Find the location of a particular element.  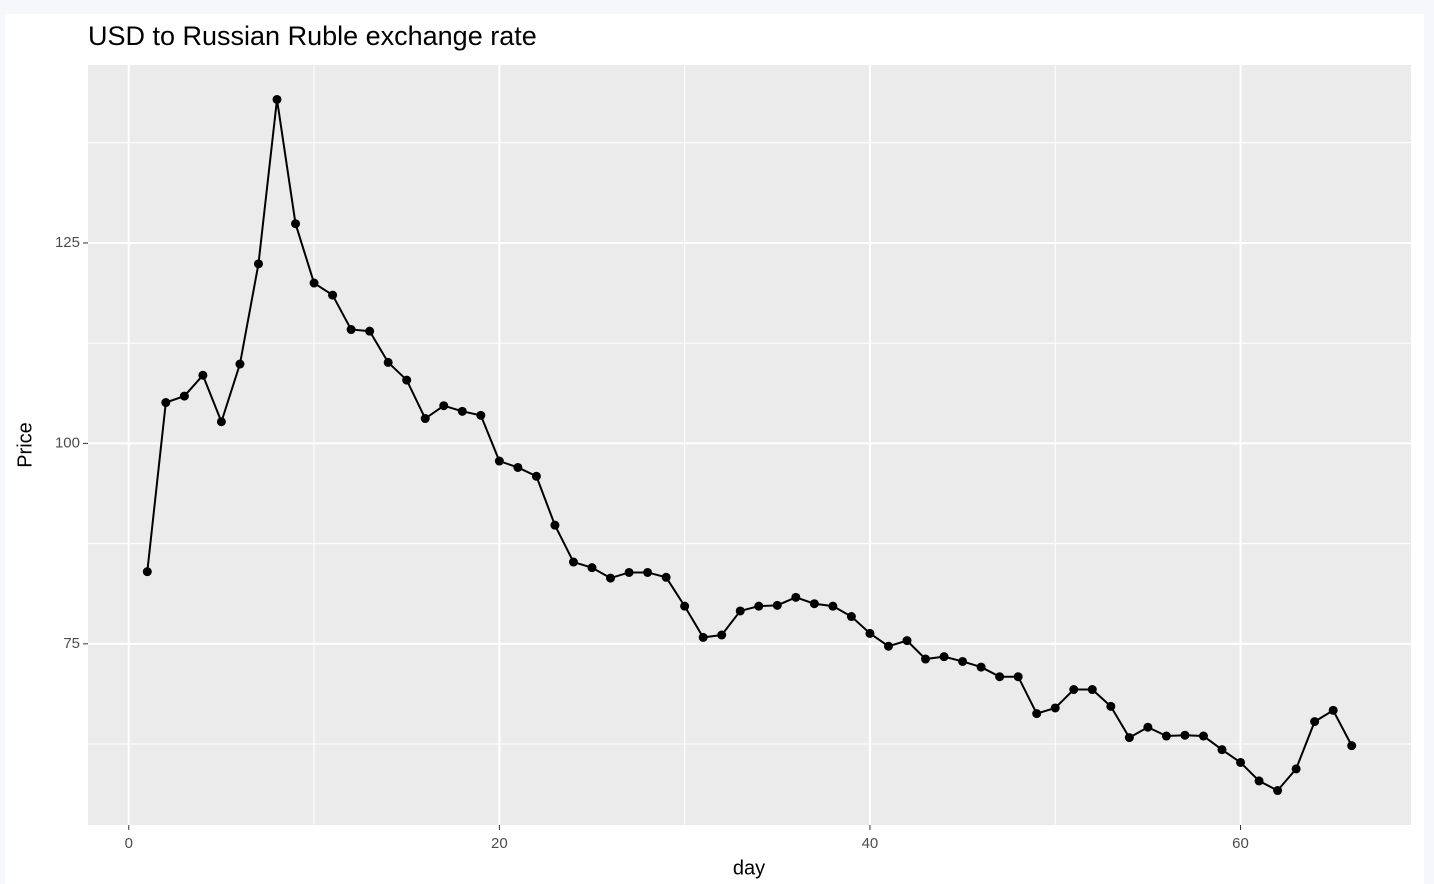

y-tick-label: 125 is located at coordinates (67, 242).